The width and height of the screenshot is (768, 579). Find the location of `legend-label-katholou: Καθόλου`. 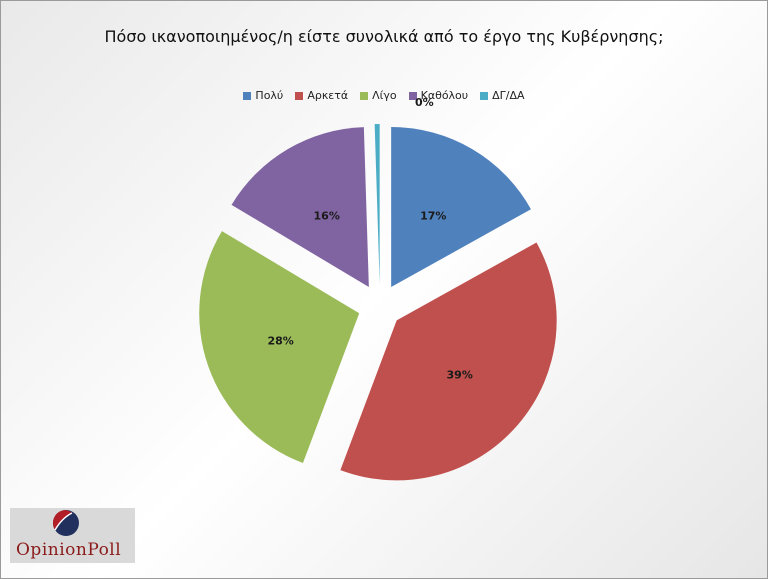

legend-label-katholou: Καθόλου is located at coordinates (444, 95).